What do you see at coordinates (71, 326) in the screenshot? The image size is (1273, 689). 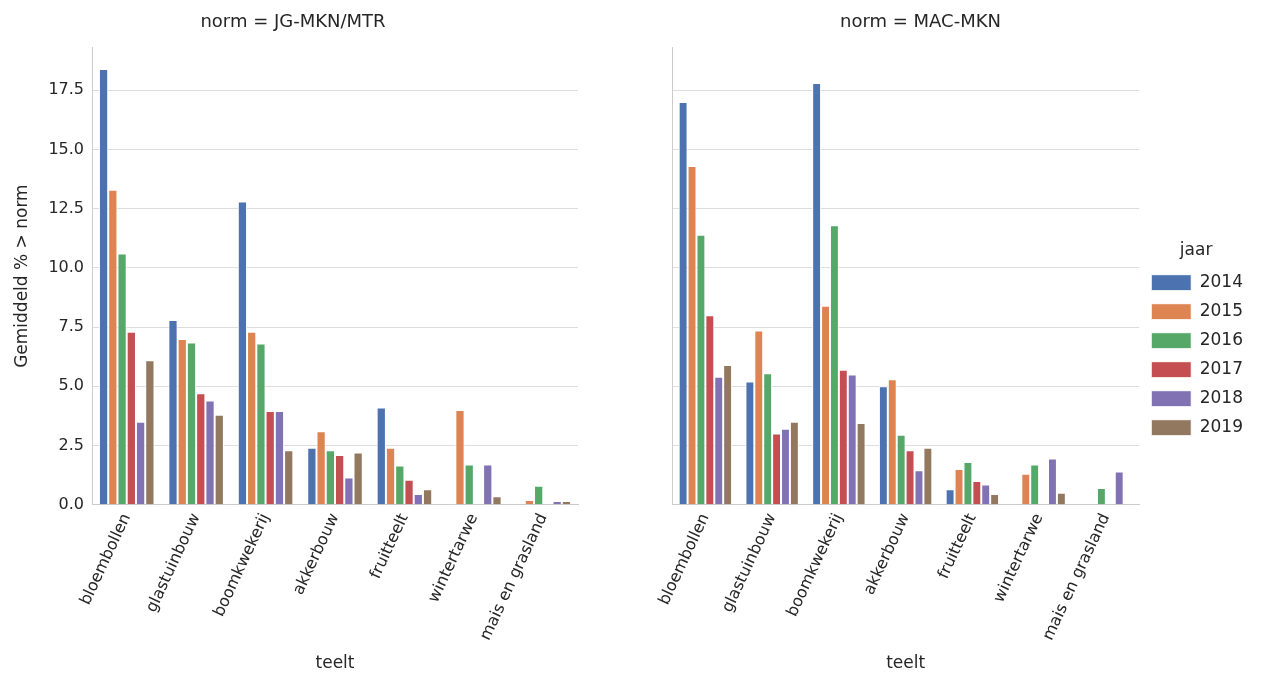 I see `y-tick-label: 7.5` at bounding box center [71, 326].